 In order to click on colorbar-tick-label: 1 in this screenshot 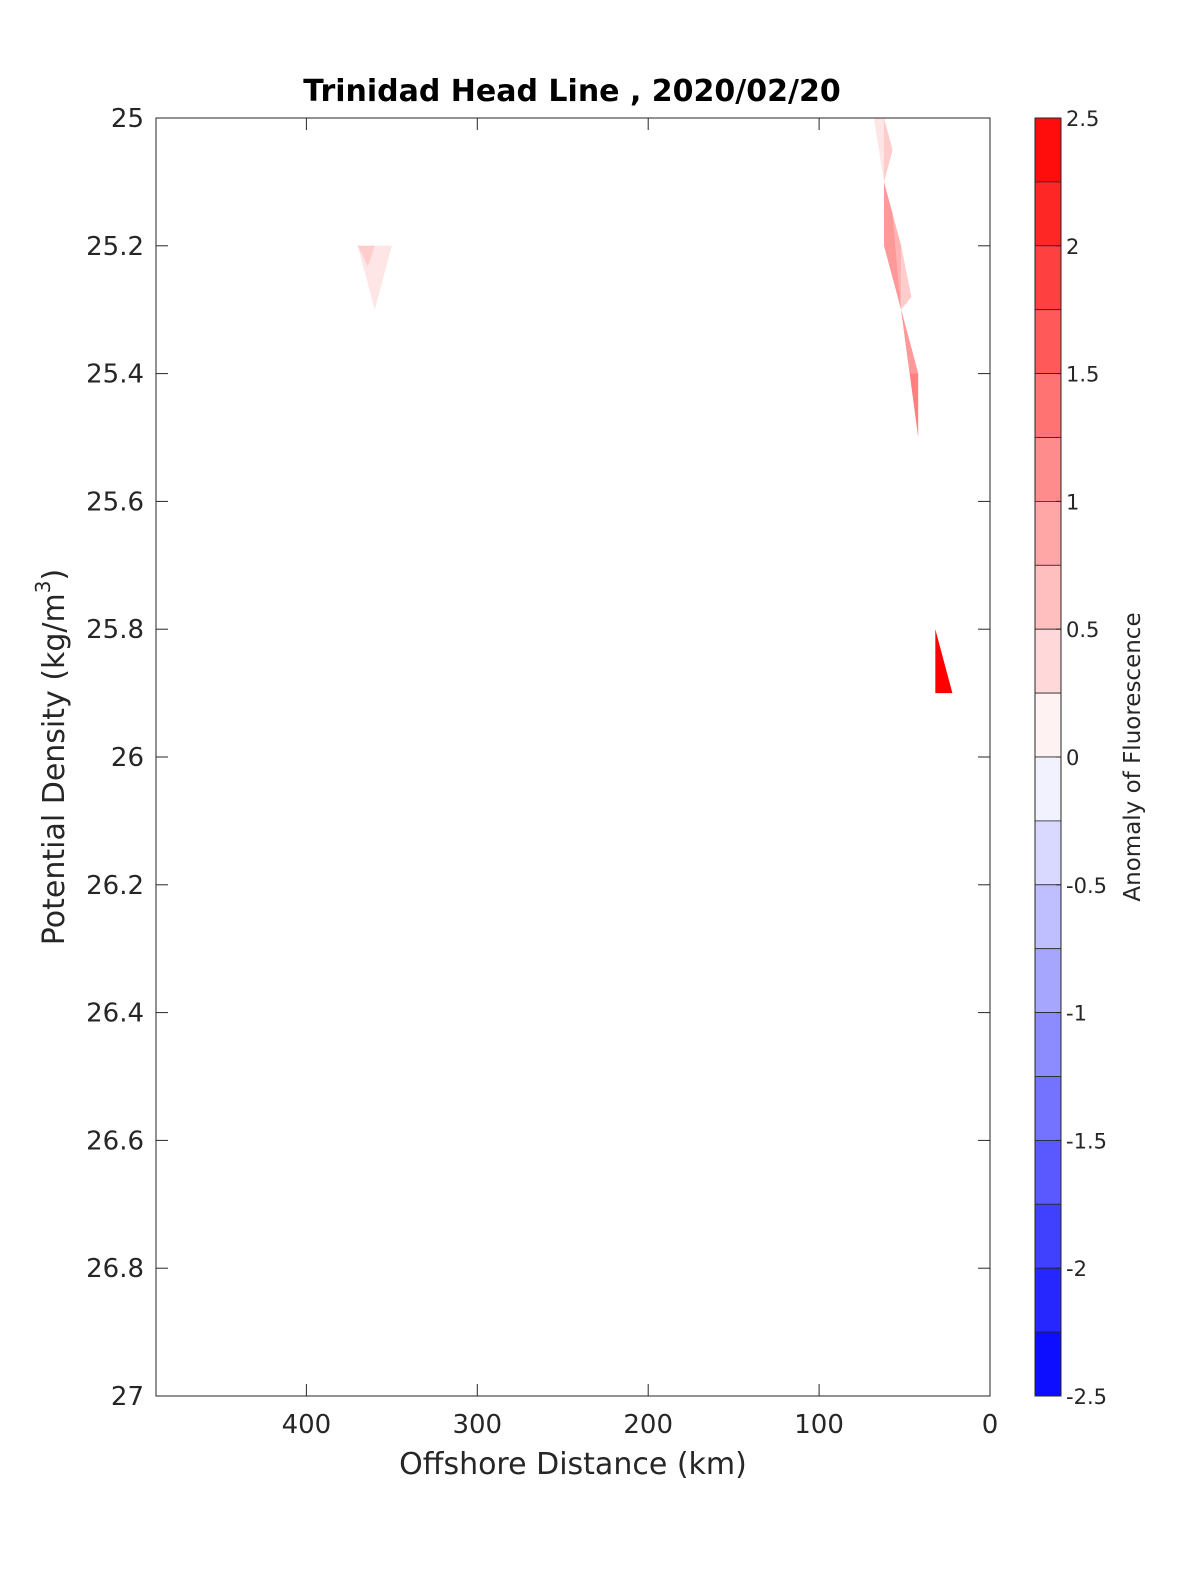, I will do `click(1072, 502)`.